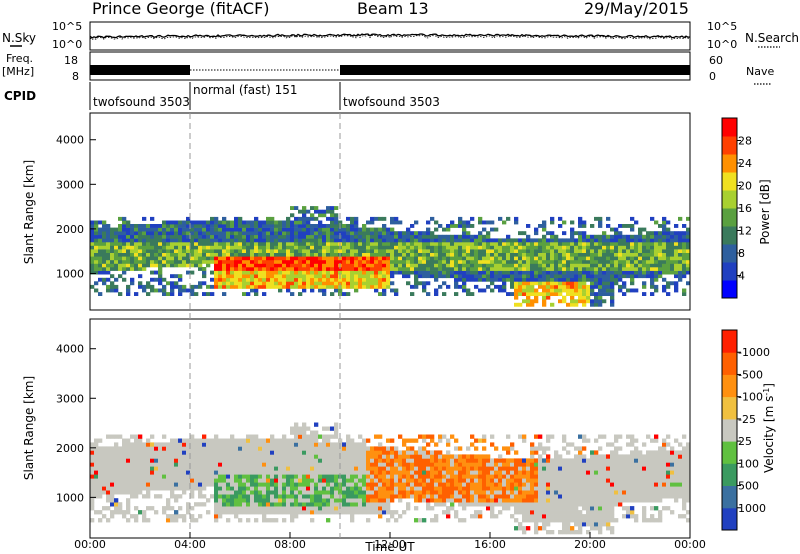 The width and height of the screenshot is (800, 554). I want to click on nave-label: Nave, so click(760, 71).